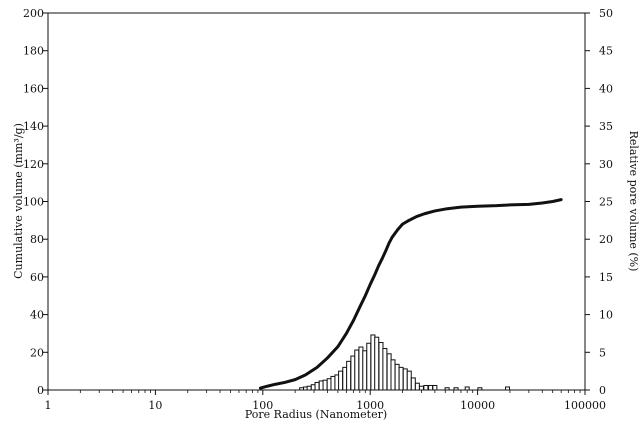 Image resolution: width=640 pixels, height=430 pixels. Describe the element at coordinates (405, 362) in the screenshot. I see `relative-volume-bars` at that location.